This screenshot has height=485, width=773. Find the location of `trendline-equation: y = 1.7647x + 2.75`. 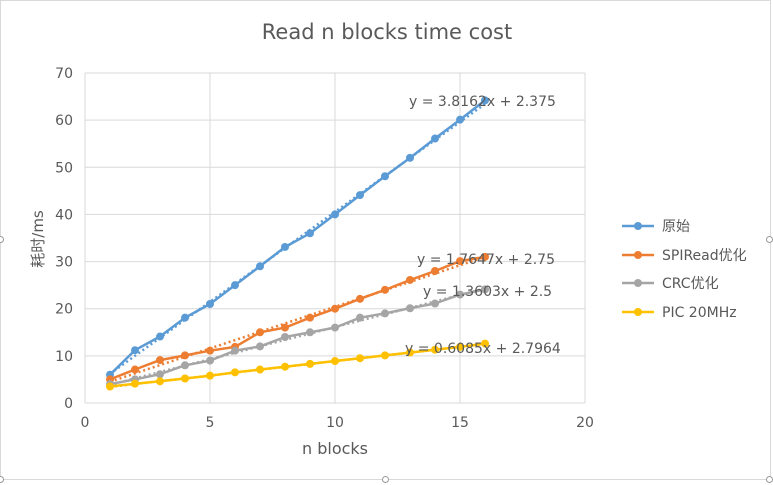

trendline-equation: y = 1.7647x + 2.75 is located at coordinates (486, 260).